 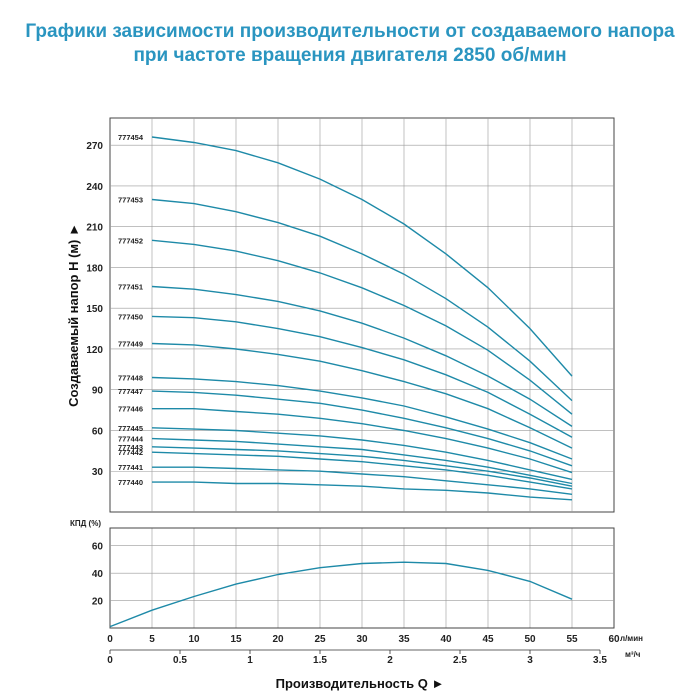 I want to click on x-tick-lmin: 25, so click(x=320, y=639).